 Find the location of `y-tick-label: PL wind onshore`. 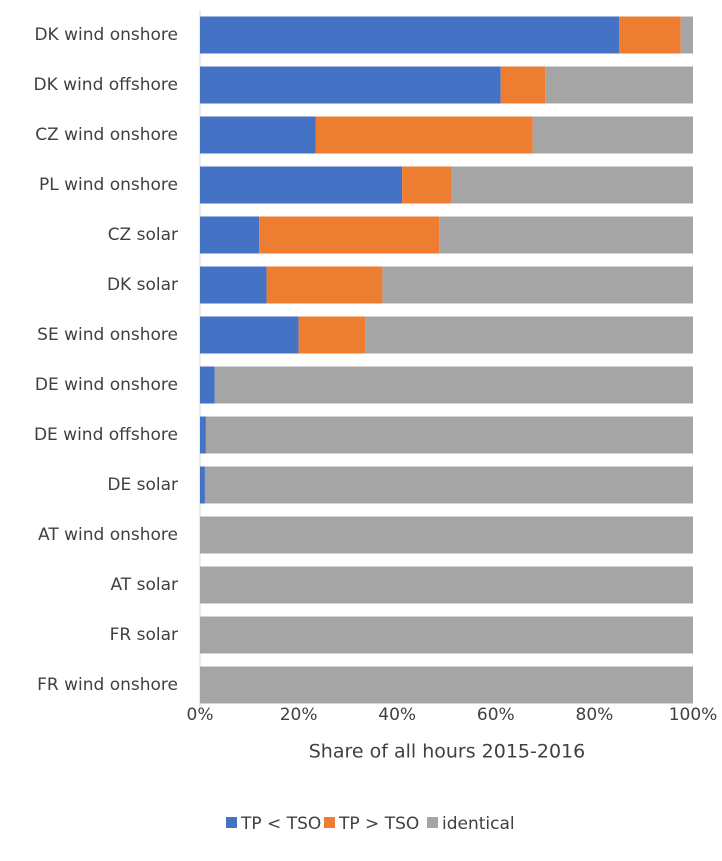

y-tick-label: PL wind onshore is located at coordinates (108, 185).